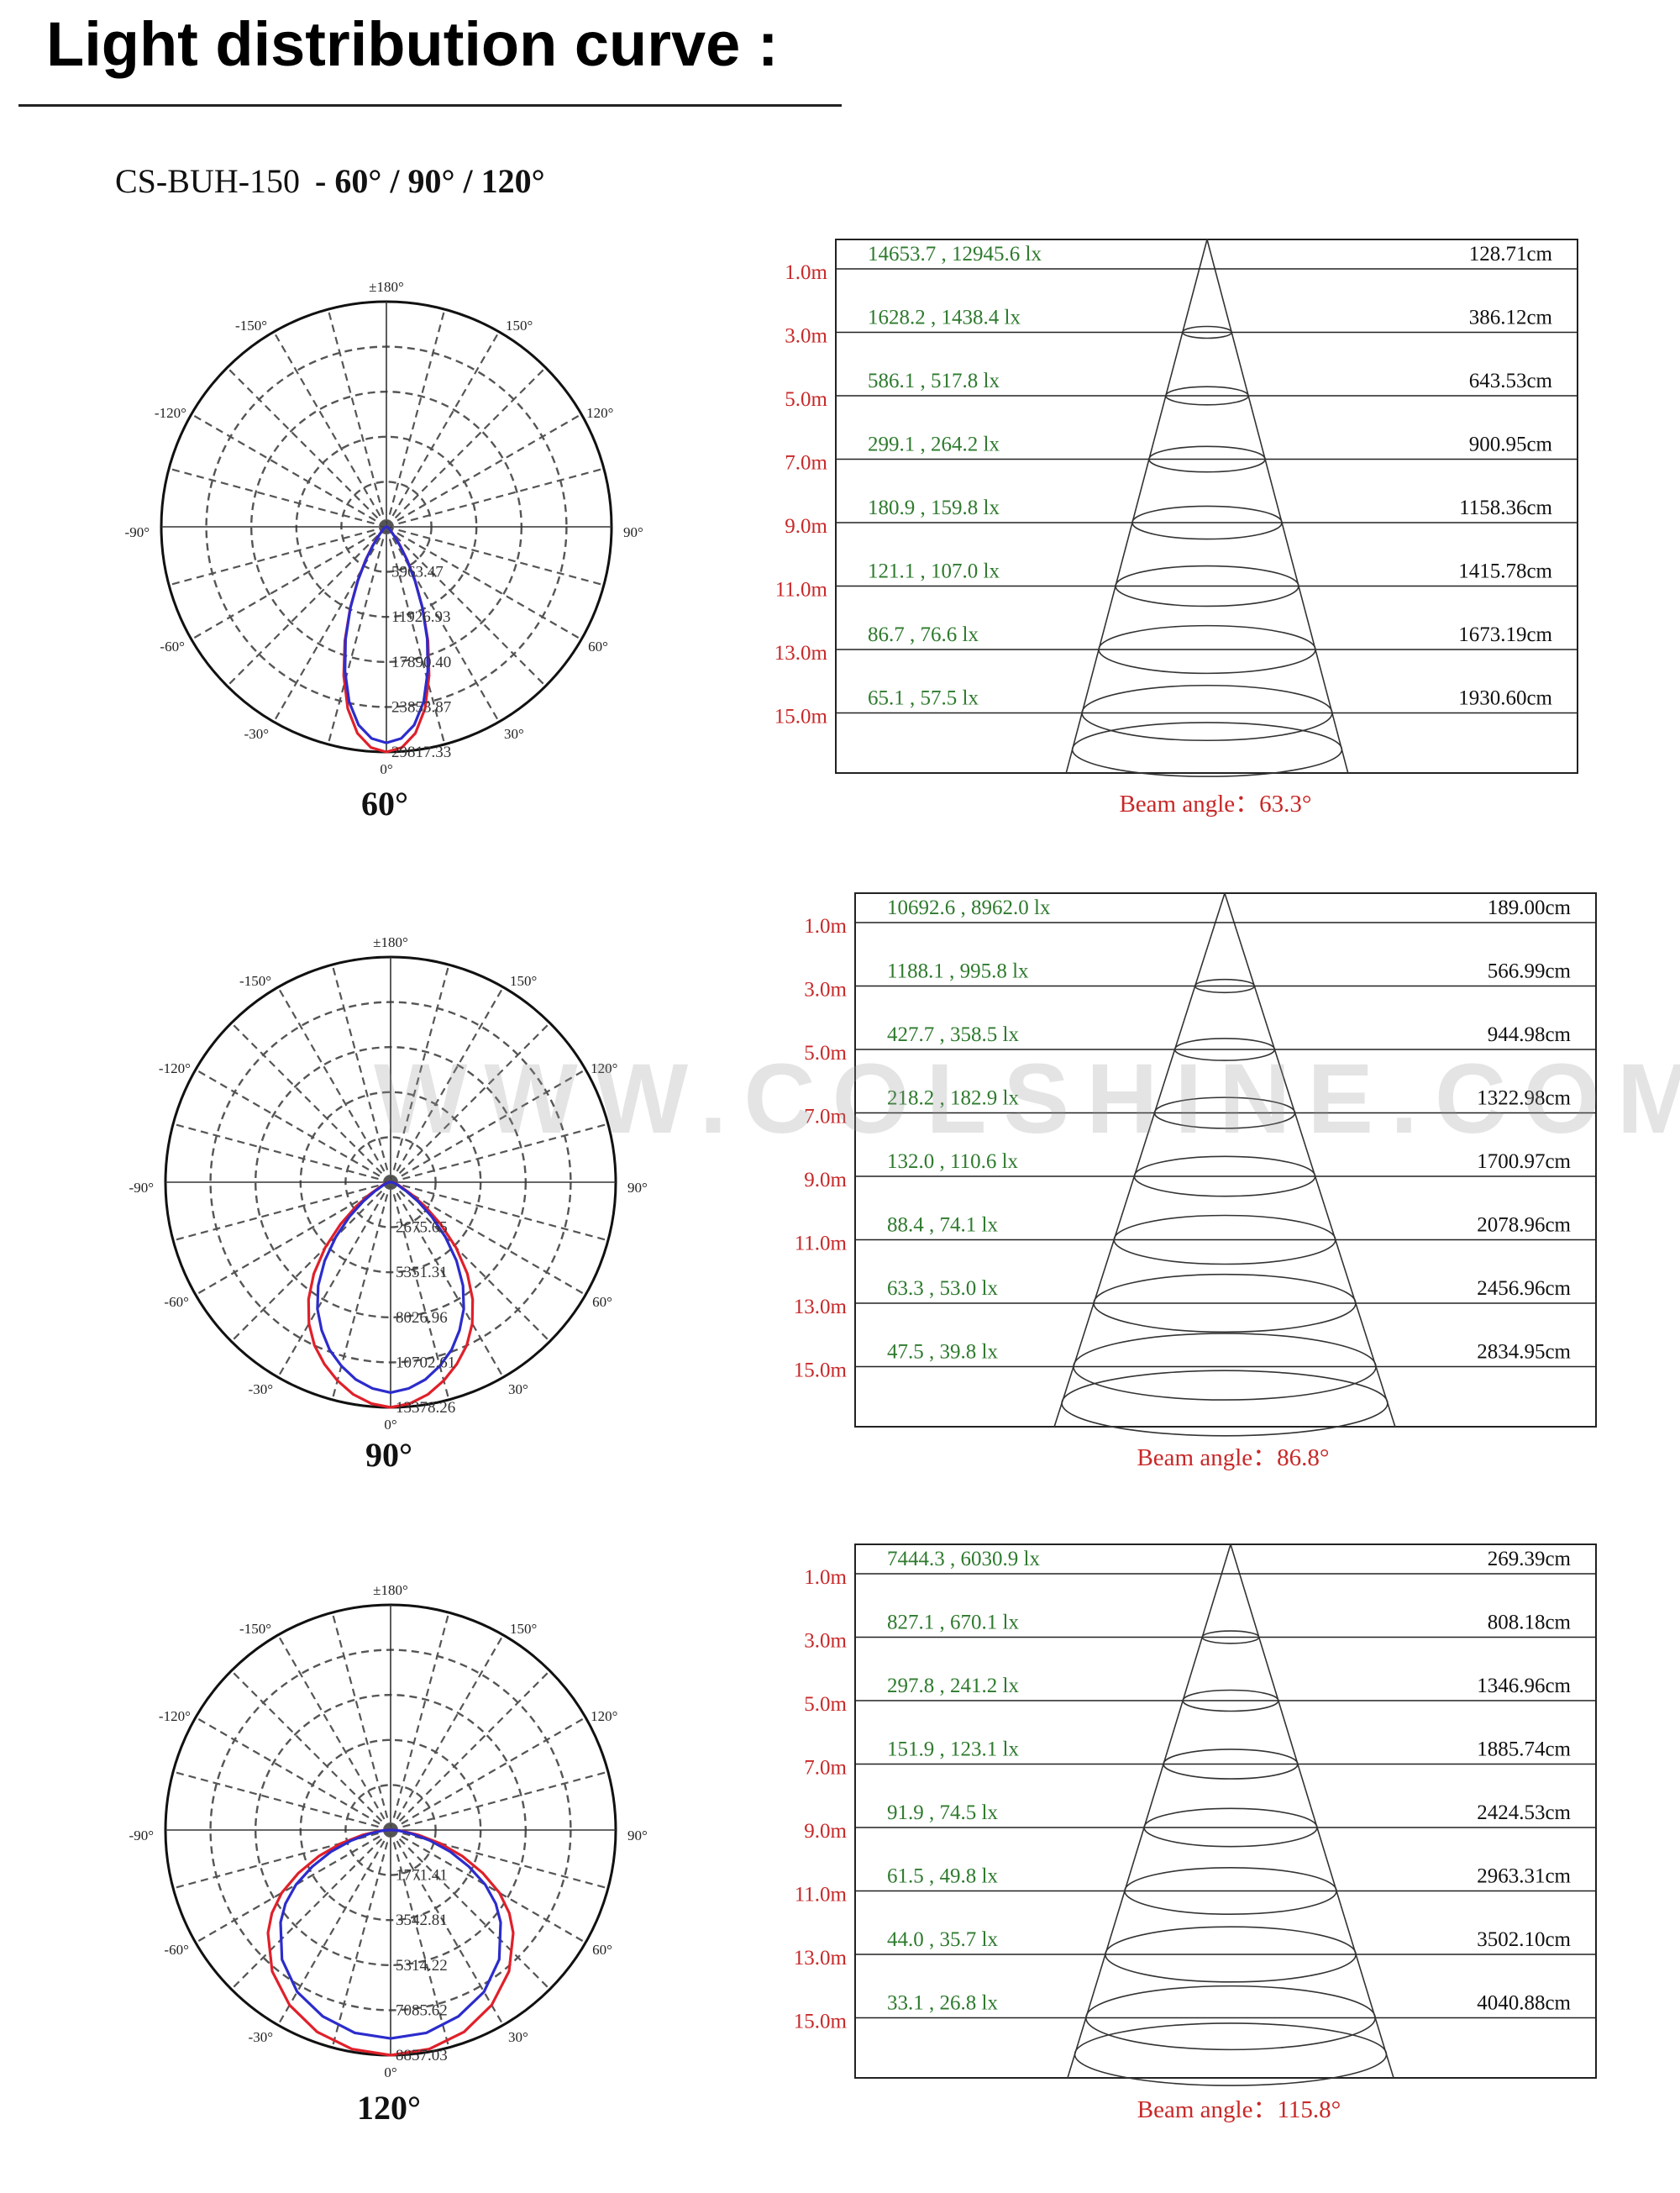  I want to click on beam-diameter: 4040.88cm, so click(1524, 2004).